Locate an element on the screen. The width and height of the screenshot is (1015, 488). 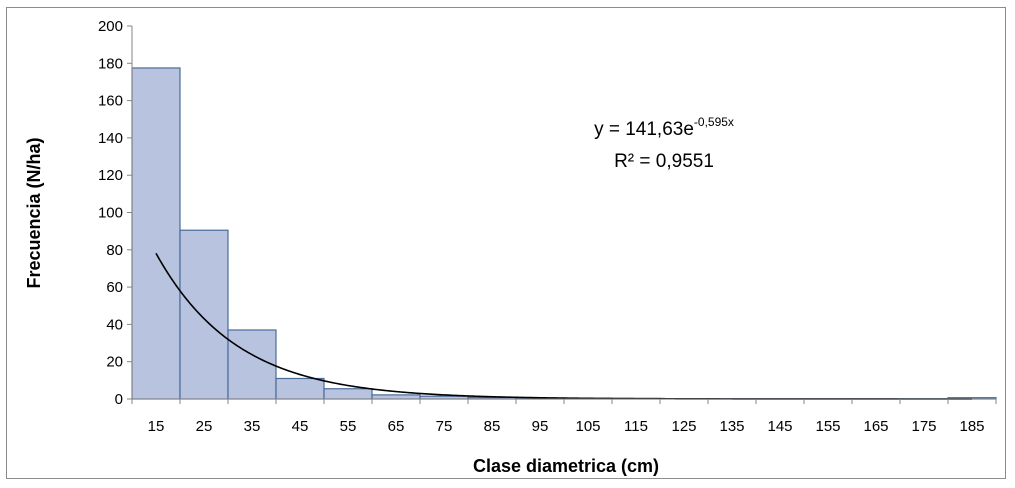
r-squared-label: R² = 0,9551 is located at coordinates (664, 161).